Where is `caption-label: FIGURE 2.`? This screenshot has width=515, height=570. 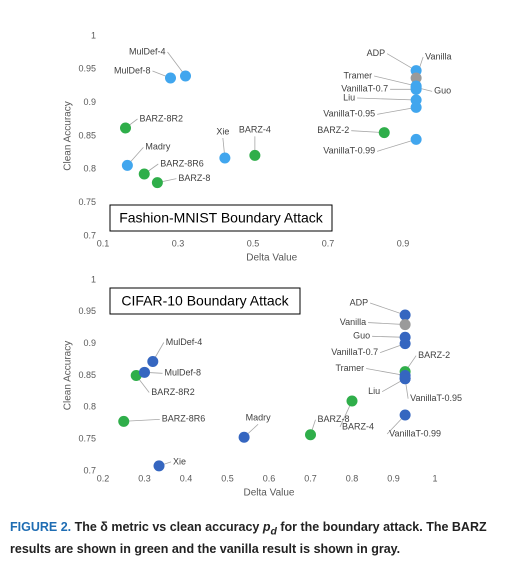
caption-label: FIGURE 2. is located at coordinates (41, 527).